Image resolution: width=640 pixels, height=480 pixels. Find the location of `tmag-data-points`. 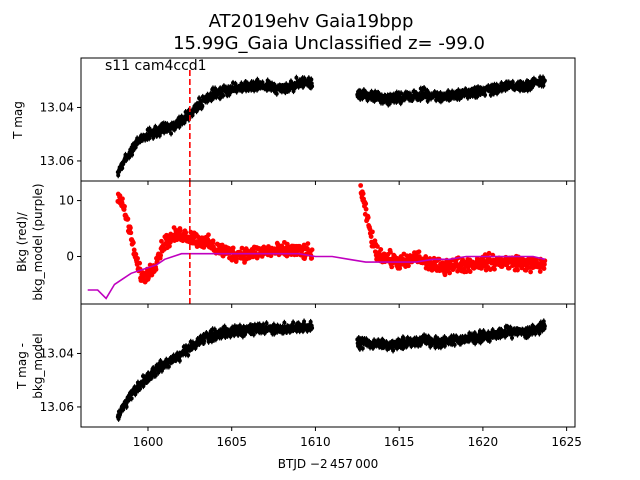

tmag-data-points is located at coordinates (331, 126).